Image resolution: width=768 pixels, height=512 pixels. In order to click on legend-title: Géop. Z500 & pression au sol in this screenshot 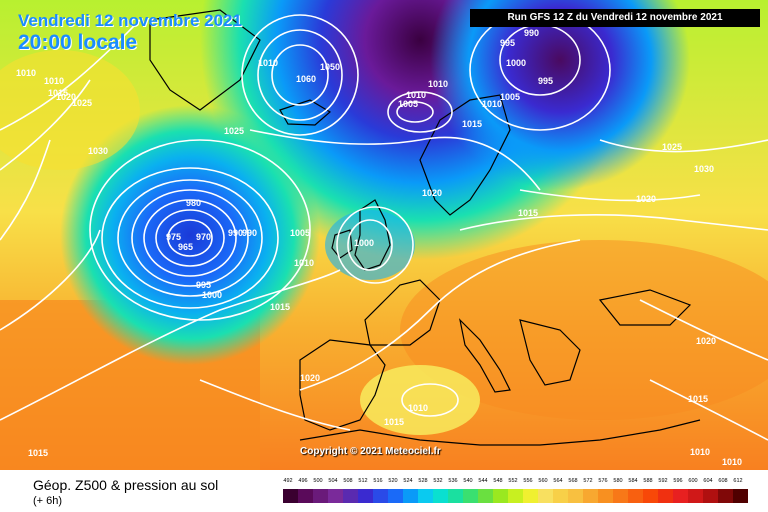, I will do `click(126, 485)`.